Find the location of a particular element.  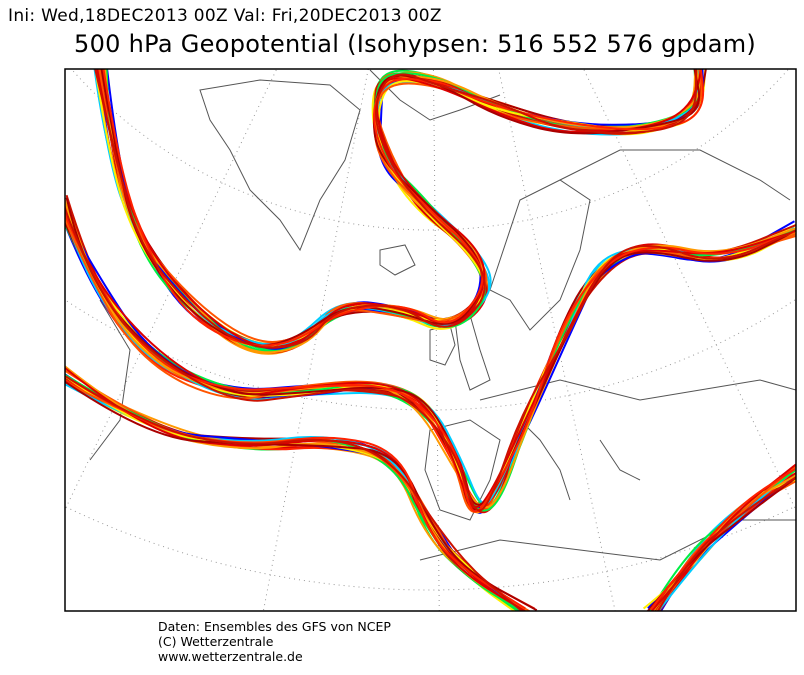

credits-source: Daten: Ensembles des GFS von NCEP is located at coordinates (274, 626).